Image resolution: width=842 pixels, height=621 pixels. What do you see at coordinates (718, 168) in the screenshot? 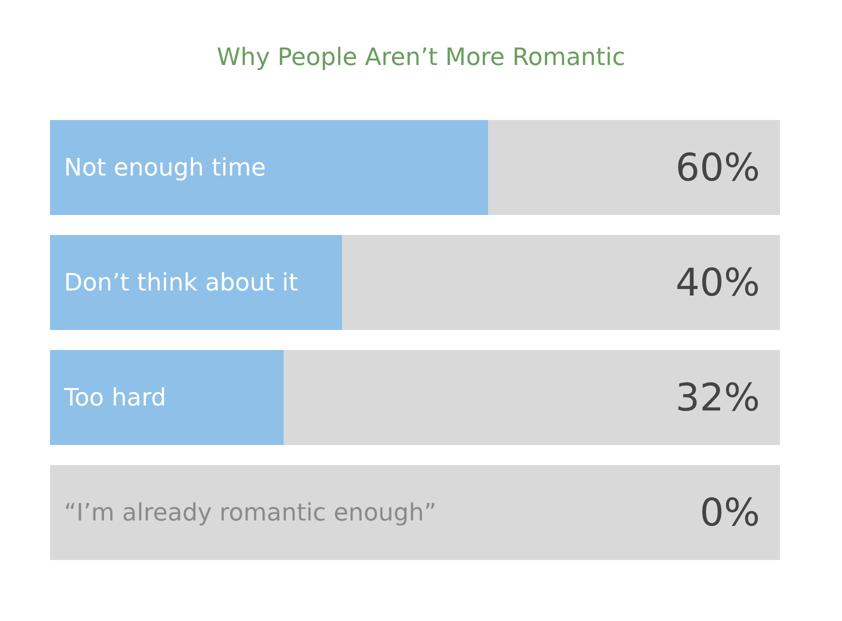
I see `data-label: 60%` at bounding box center [718, 168].